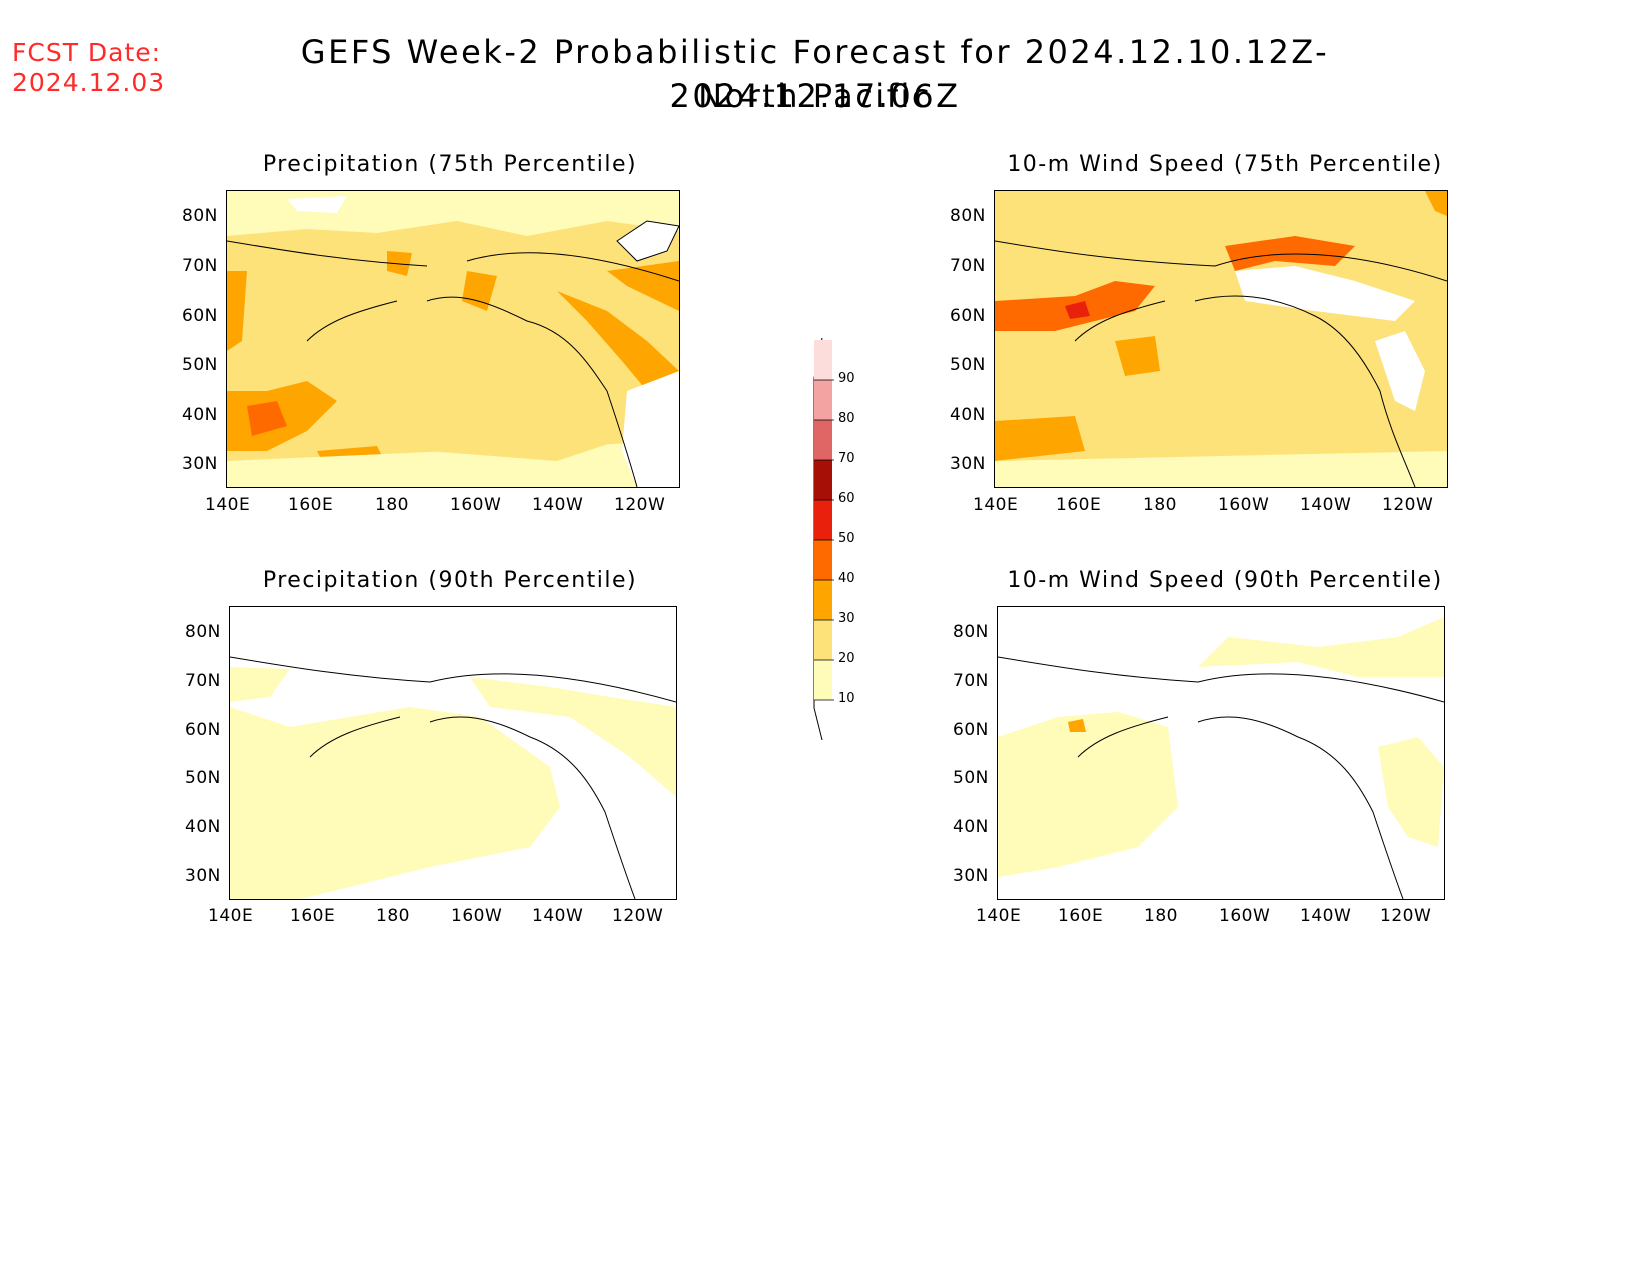 Image resolution: width=1650 pixels, height=1275 pixels. I want to click on colorbar-label: 40, so click(846, 578).